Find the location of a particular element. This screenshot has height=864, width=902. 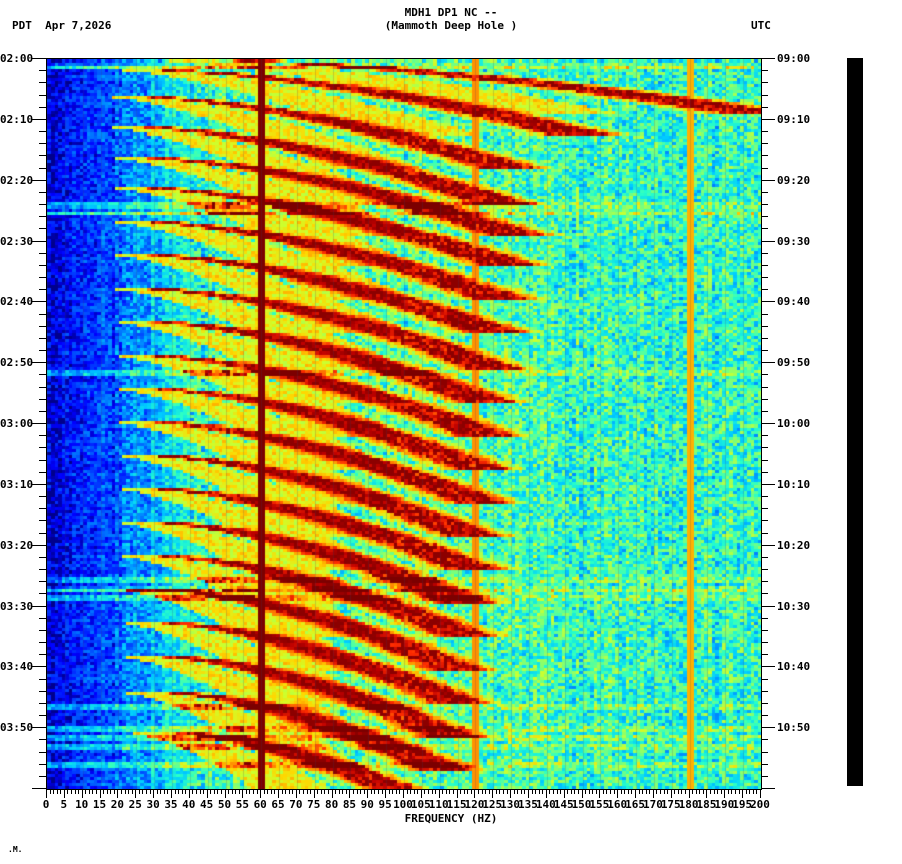

x-axis-label: 150 is located at coordinates (581, 804).